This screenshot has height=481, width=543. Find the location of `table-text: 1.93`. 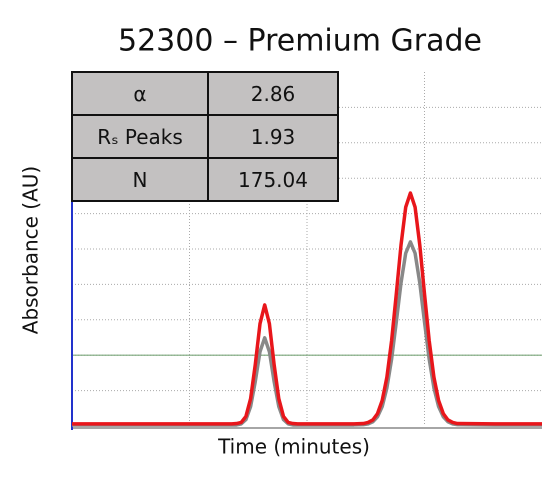

table-text: 1.93 is located at coordinates (273, 137).